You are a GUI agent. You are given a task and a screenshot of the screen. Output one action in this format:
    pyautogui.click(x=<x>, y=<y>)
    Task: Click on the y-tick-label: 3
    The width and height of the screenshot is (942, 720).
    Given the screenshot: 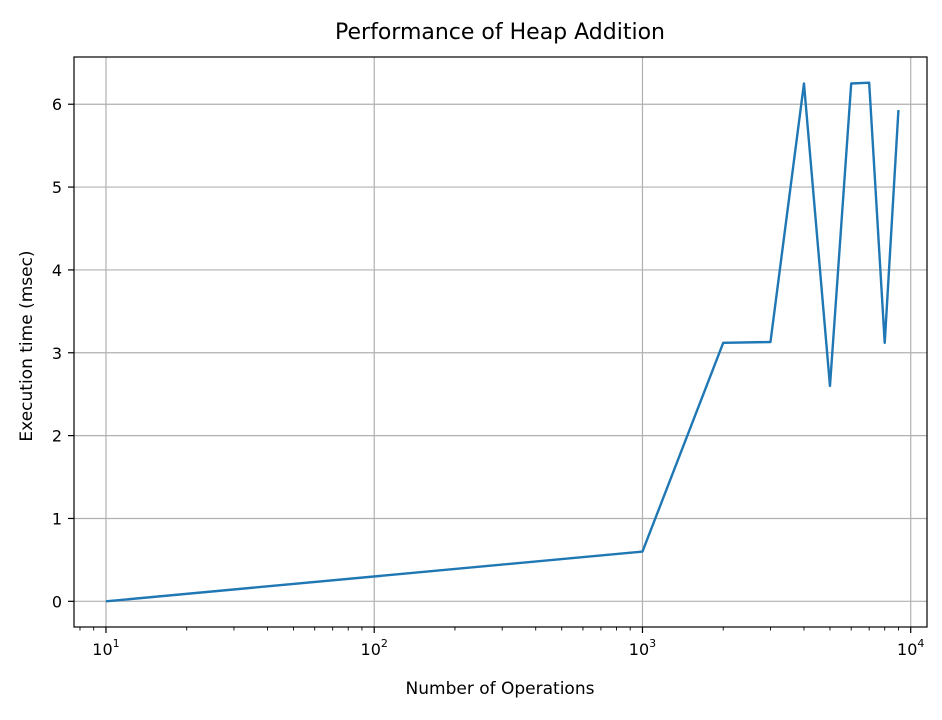 What is the action you would take?
    pyautogui.click(x=57, y=353)
    